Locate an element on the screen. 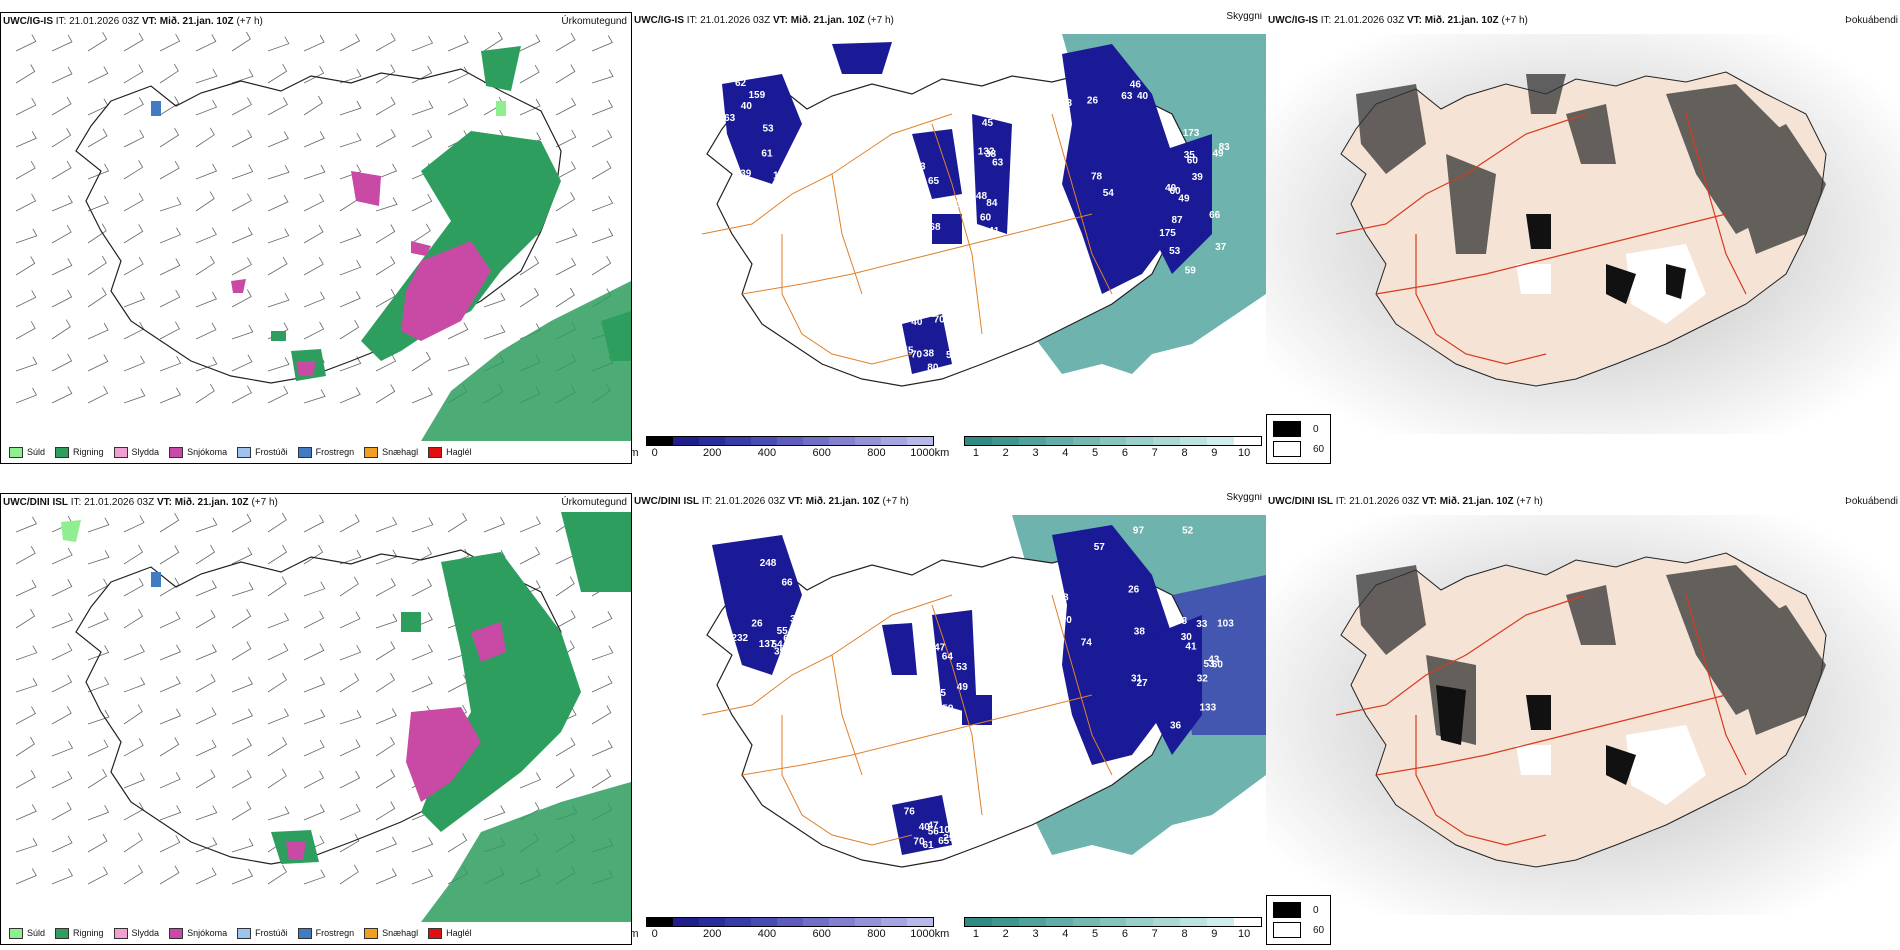 The width and height of the screenshot is (1900, 950). road-network is located at coordinates (1541, 720).